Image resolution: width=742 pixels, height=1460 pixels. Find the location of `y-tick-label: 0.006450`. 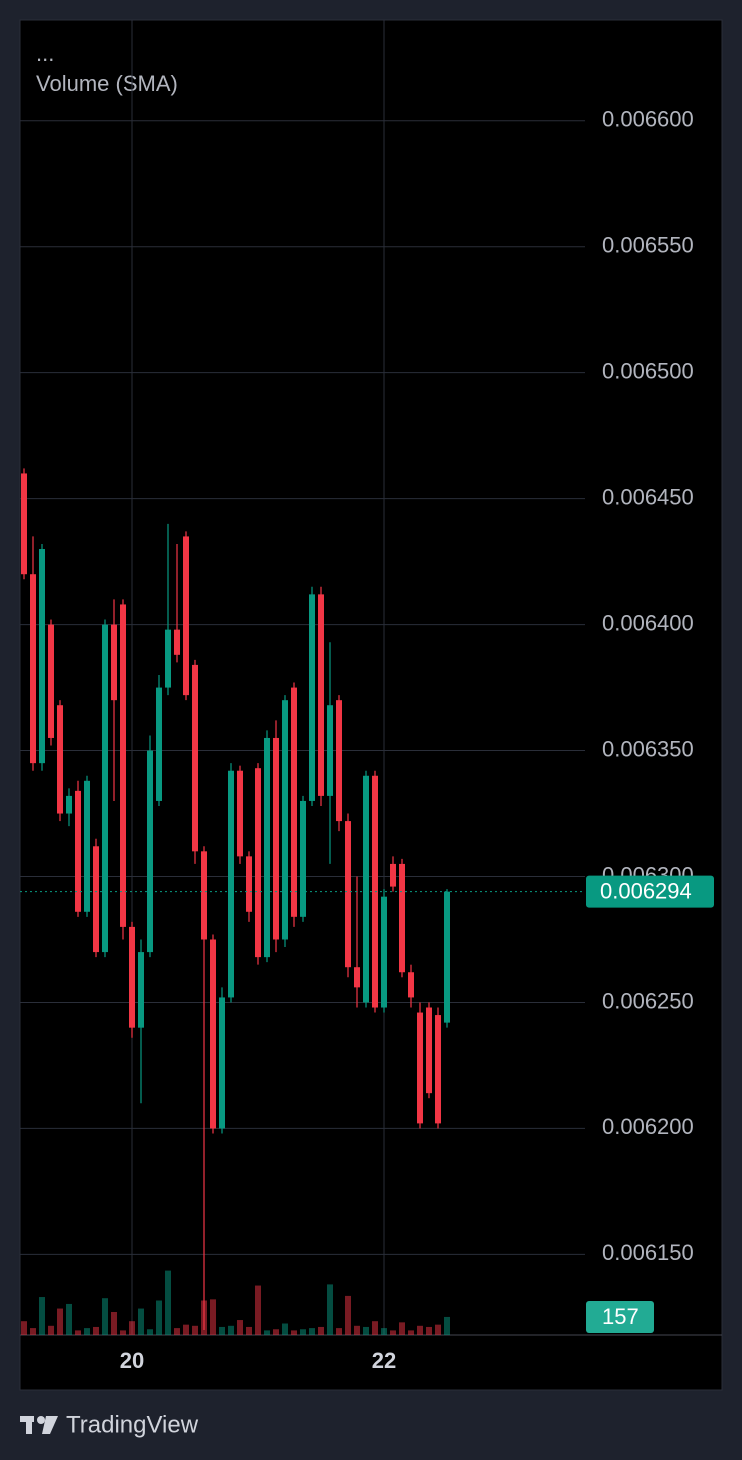

y-tick-label: 0.006450 is located at coordinates (648, 496).